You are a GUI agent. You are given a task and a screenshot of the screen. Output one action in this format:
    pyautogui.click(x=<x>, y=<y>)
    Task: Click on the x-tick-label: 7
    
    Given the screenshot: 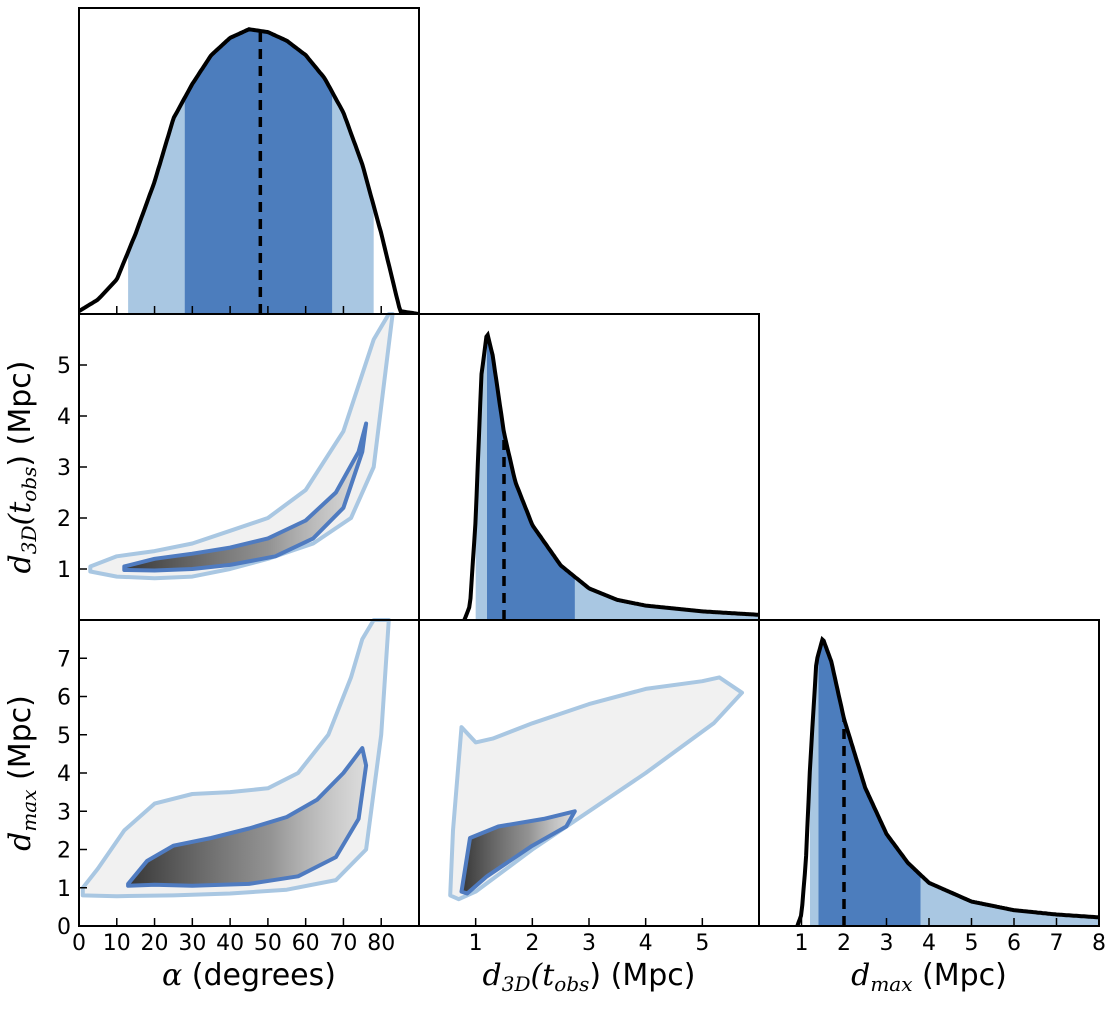 What is the action you would take?
    pyautogui.click(x=1057, y=943)
    